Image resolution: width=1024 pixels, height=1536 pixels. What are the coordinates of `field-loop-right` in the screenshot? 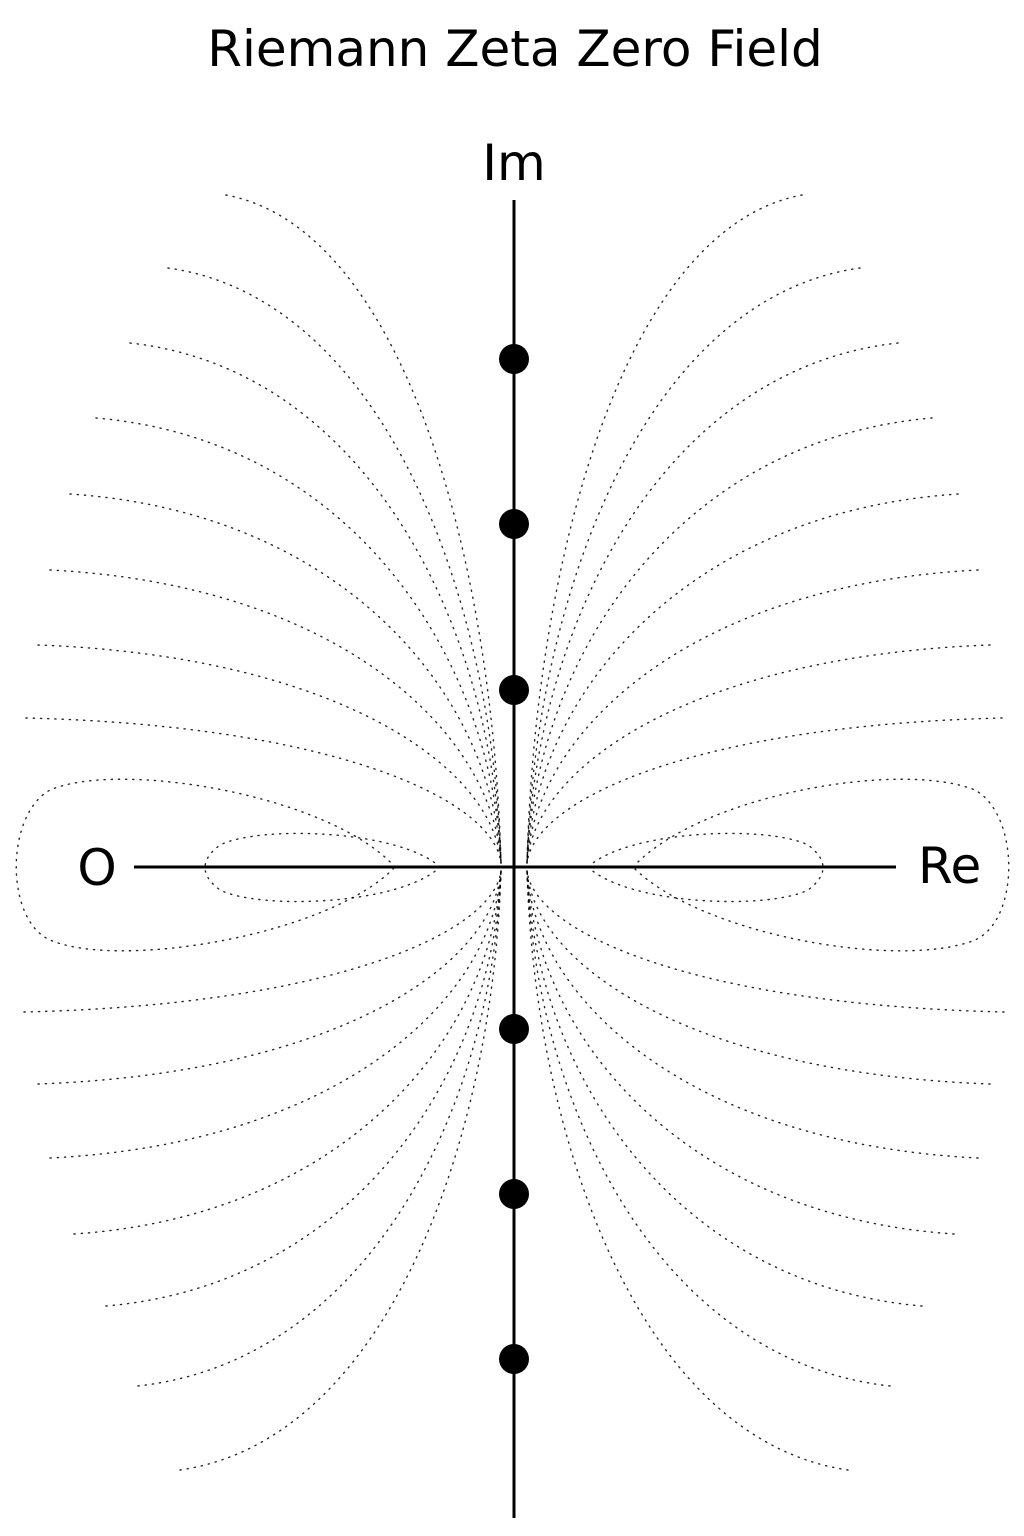 It's located at (821, 865).